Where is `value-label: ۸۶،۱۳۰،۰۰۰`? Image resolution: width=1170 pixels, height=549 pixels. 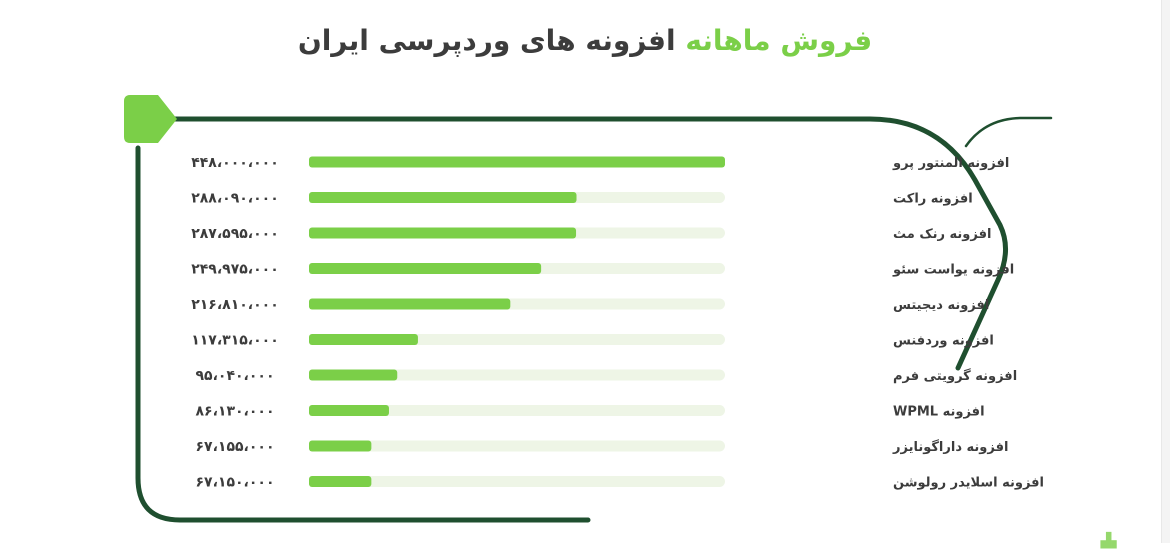 value-label: ۸۶،۱۳۰،۰۰۰ is located at coordinates (235, 412).